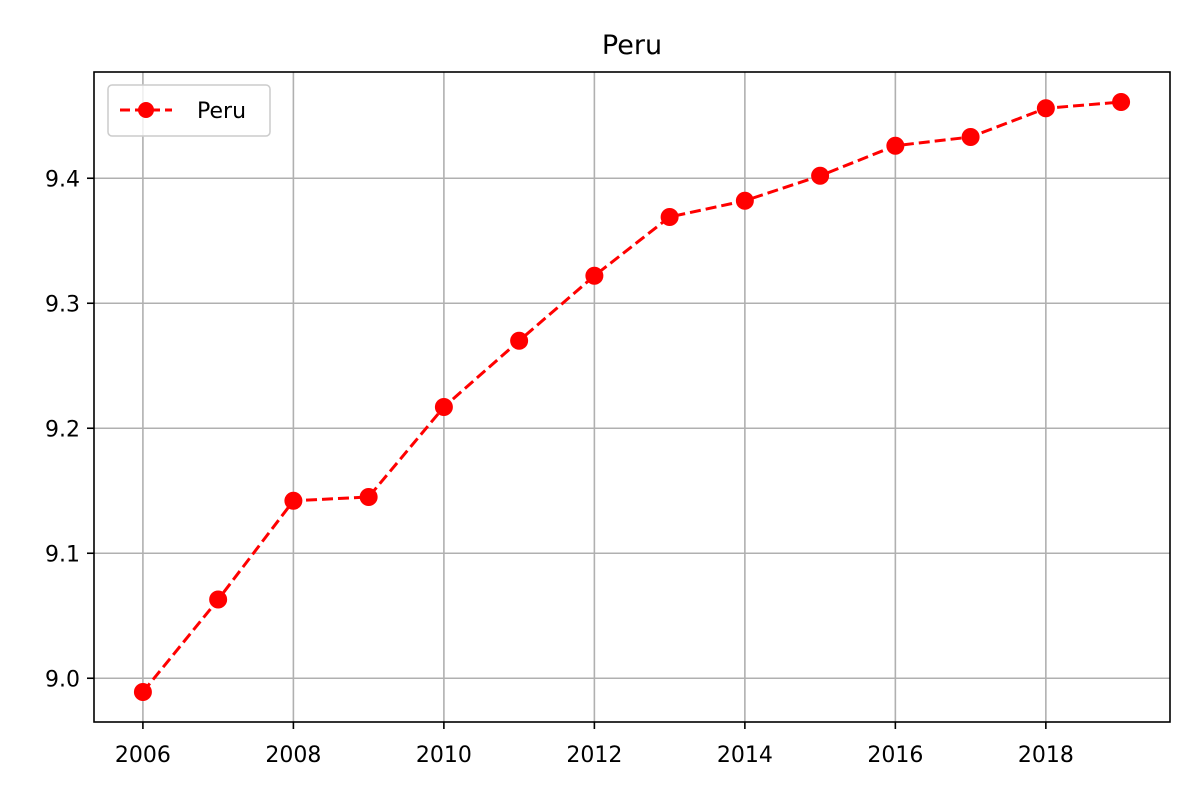 This screenshot has height=800, width=1200. Describe the element at coordinates (62, 554) in the screenshot. I see `y-tick-label: 9.1` at that location.